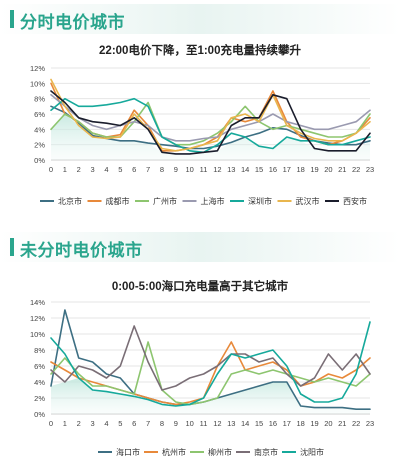 The image size is (400, 476). Describe the element at coordinates (260, 201) in the screenshot. I see `legend-label: 深圳市` at that location.